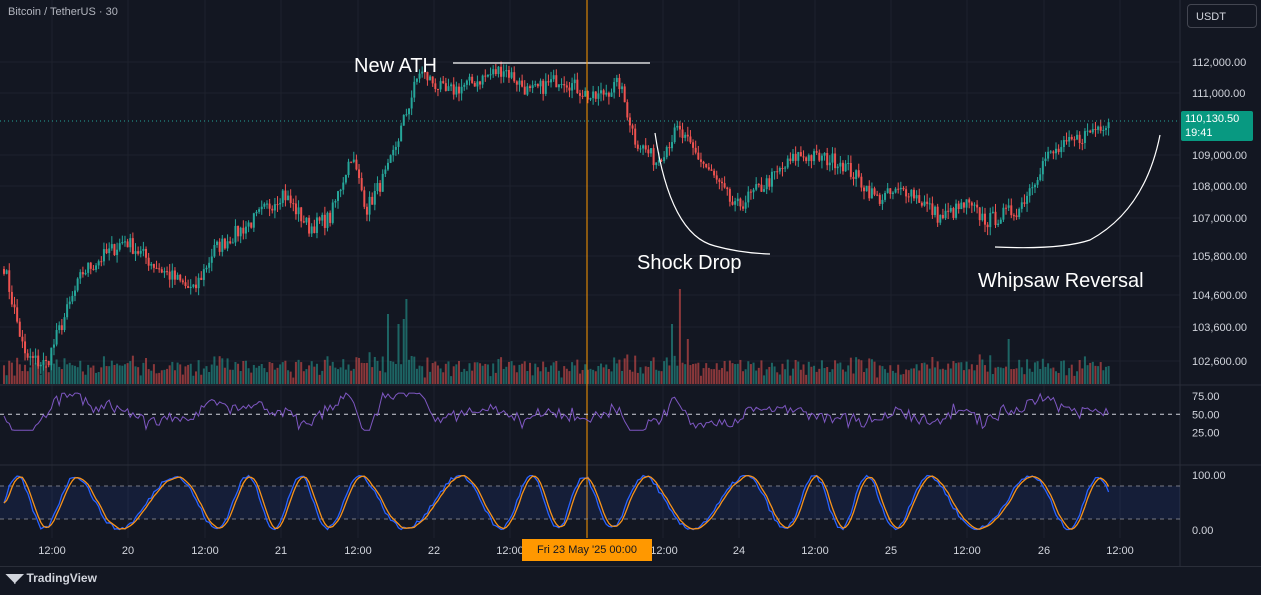  I want to click on tradingview-logo: ◥◤ TradingView, so click(51, 578).